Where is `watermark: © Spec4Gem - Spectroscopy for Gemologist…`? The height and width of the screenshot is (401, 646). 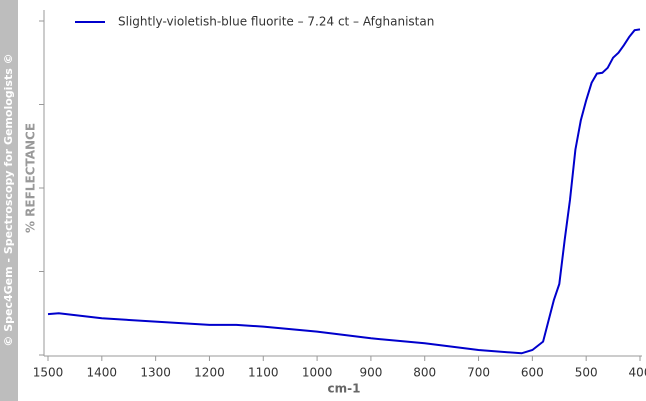 watermark: © Spec4Gem - Spectroscopy for Gemologist… is located at coordinates (8, 199).